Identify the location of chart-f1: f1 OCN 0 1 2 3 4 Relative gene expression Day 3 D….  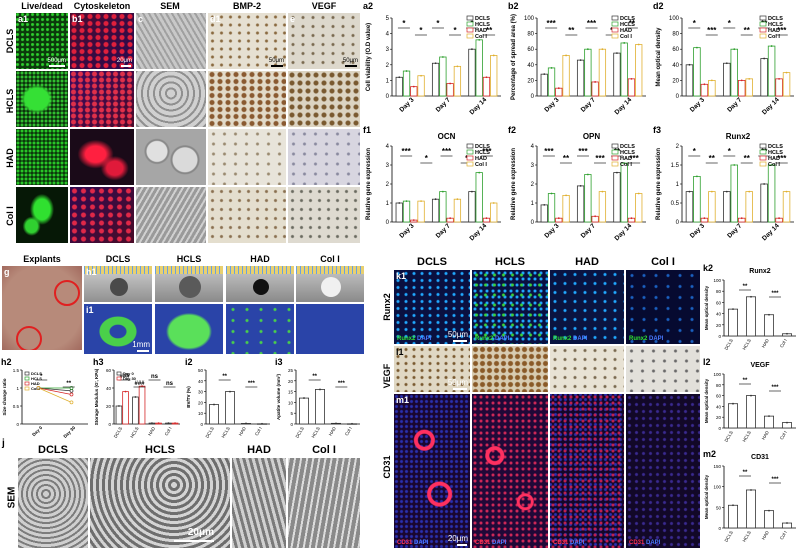
(432, 183).